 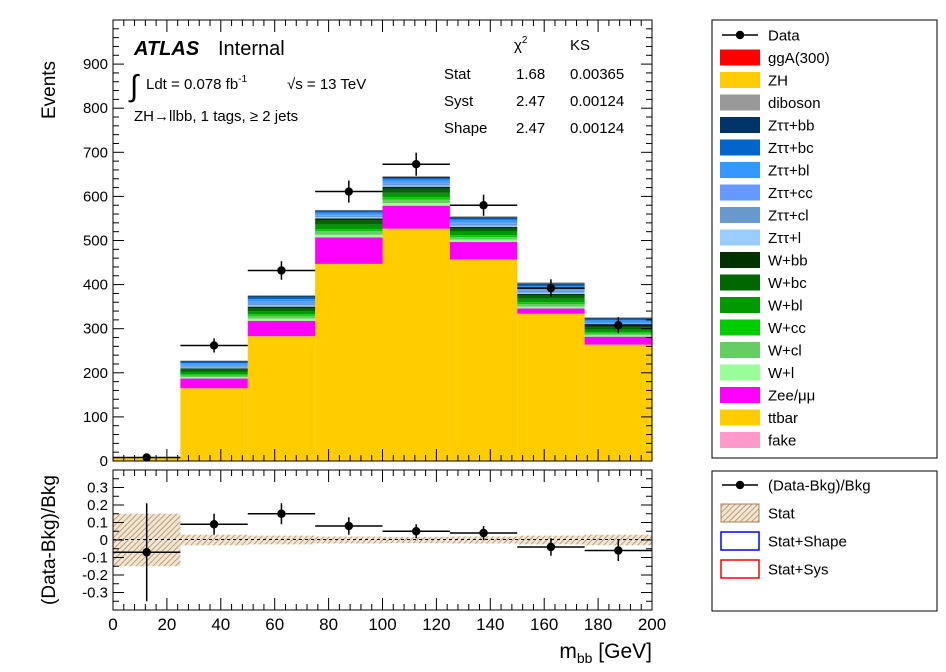 What do you see at coordinates (214, 540) in the screenshot?
I see `stat-band-bin` at bounding box center [214, 540].